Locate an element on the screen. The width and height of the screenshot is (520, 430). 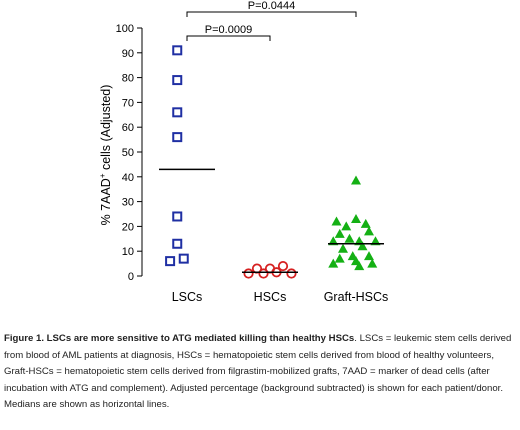
y-label-text-end: cells (Adjusted) is located at coordinates (106, 129).